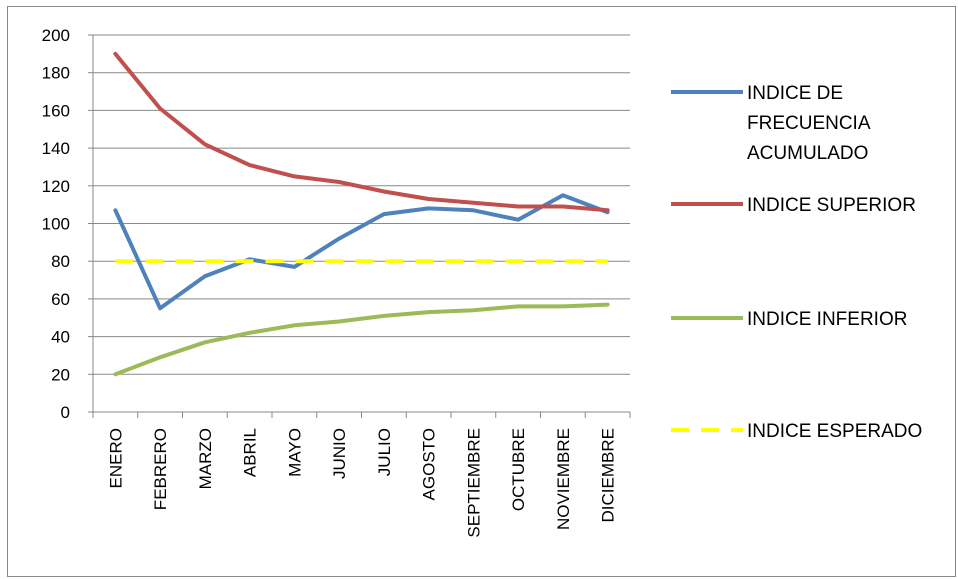 The width and height of the screenshot is (958, 579). I want to click on y-tick-label: 120, so click(56, 186).